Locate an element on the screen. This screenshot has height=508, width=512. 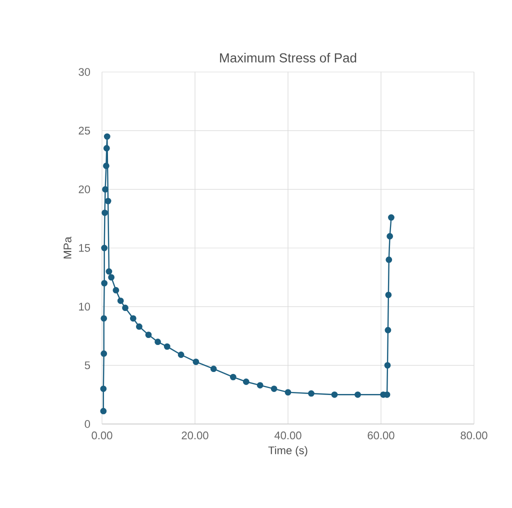
x-tick-label: 60.00 is located at coordinates (381, 436).